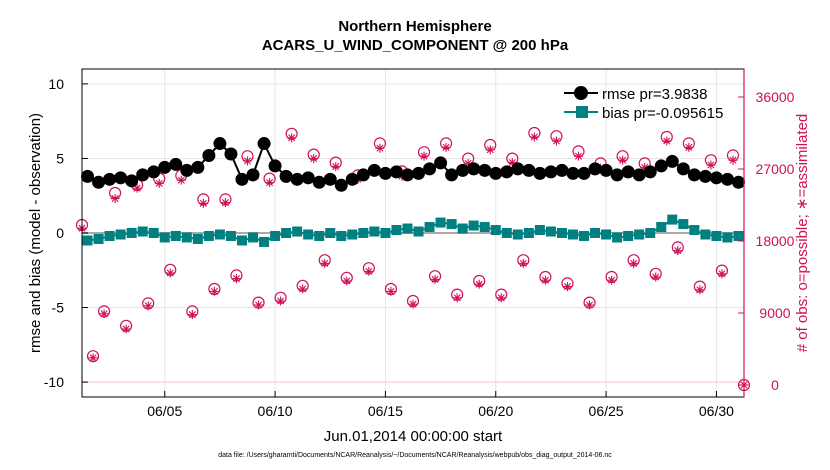 This screenshot has width=830, height=470. Describe the element at coordinates (654, 94) in the screenshot. I see `legend-rmse-label: rmse pr=3.9838` at that location.